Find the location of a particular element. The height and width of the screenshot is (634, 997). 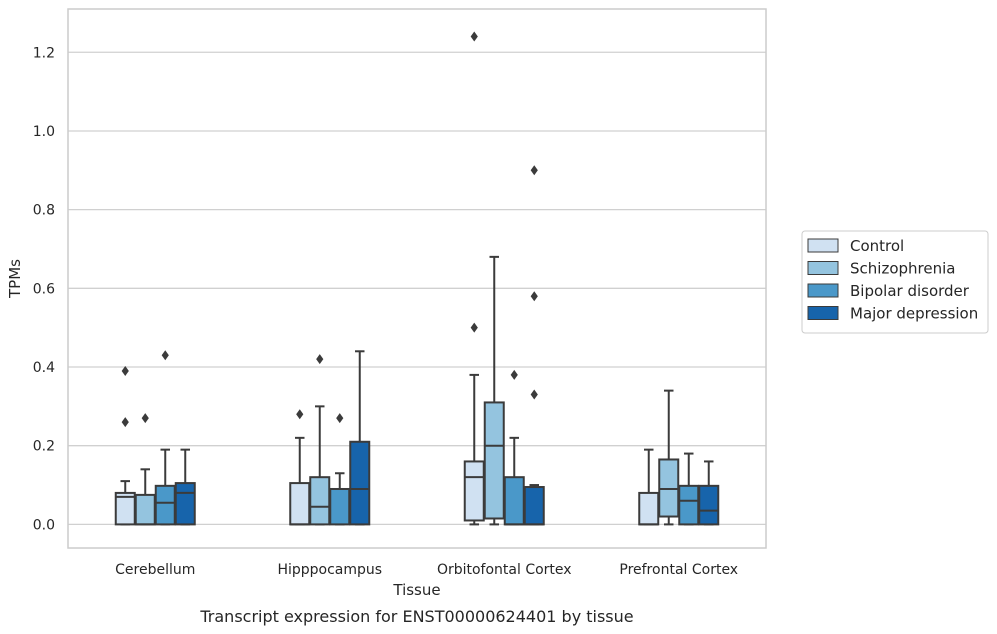

legend-label: Control is located at coordinates (877, 246).